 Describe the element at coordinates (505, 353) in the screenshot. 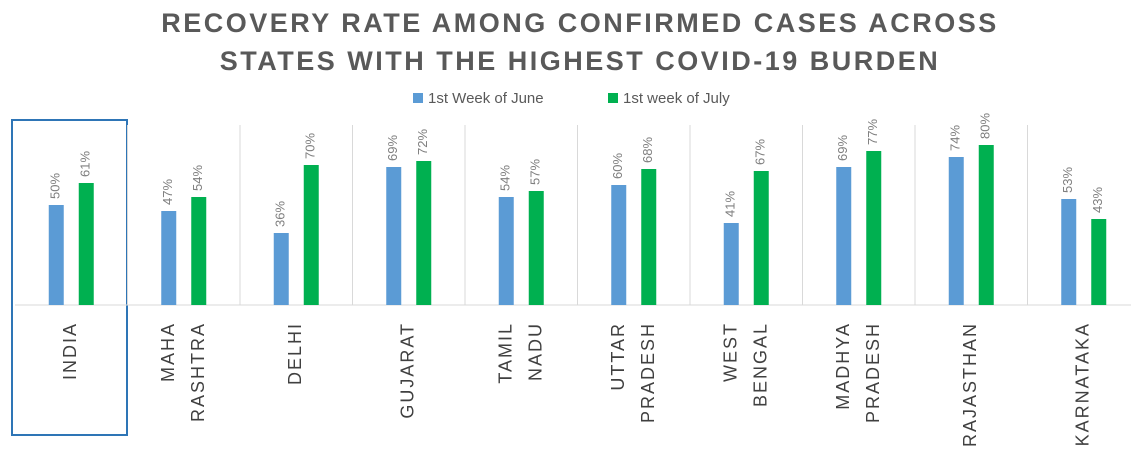

I see `x-tick-label-line: TAMIL` at that location.